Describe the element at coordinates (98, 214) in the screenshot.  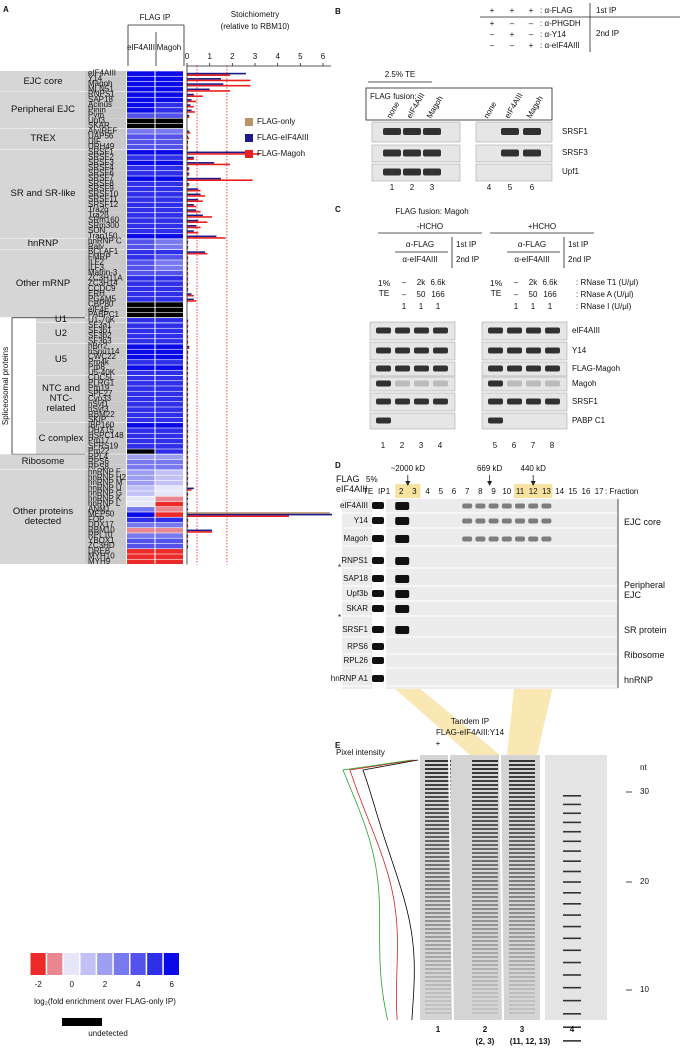
I see `protein-name: Tra2β` at that location.